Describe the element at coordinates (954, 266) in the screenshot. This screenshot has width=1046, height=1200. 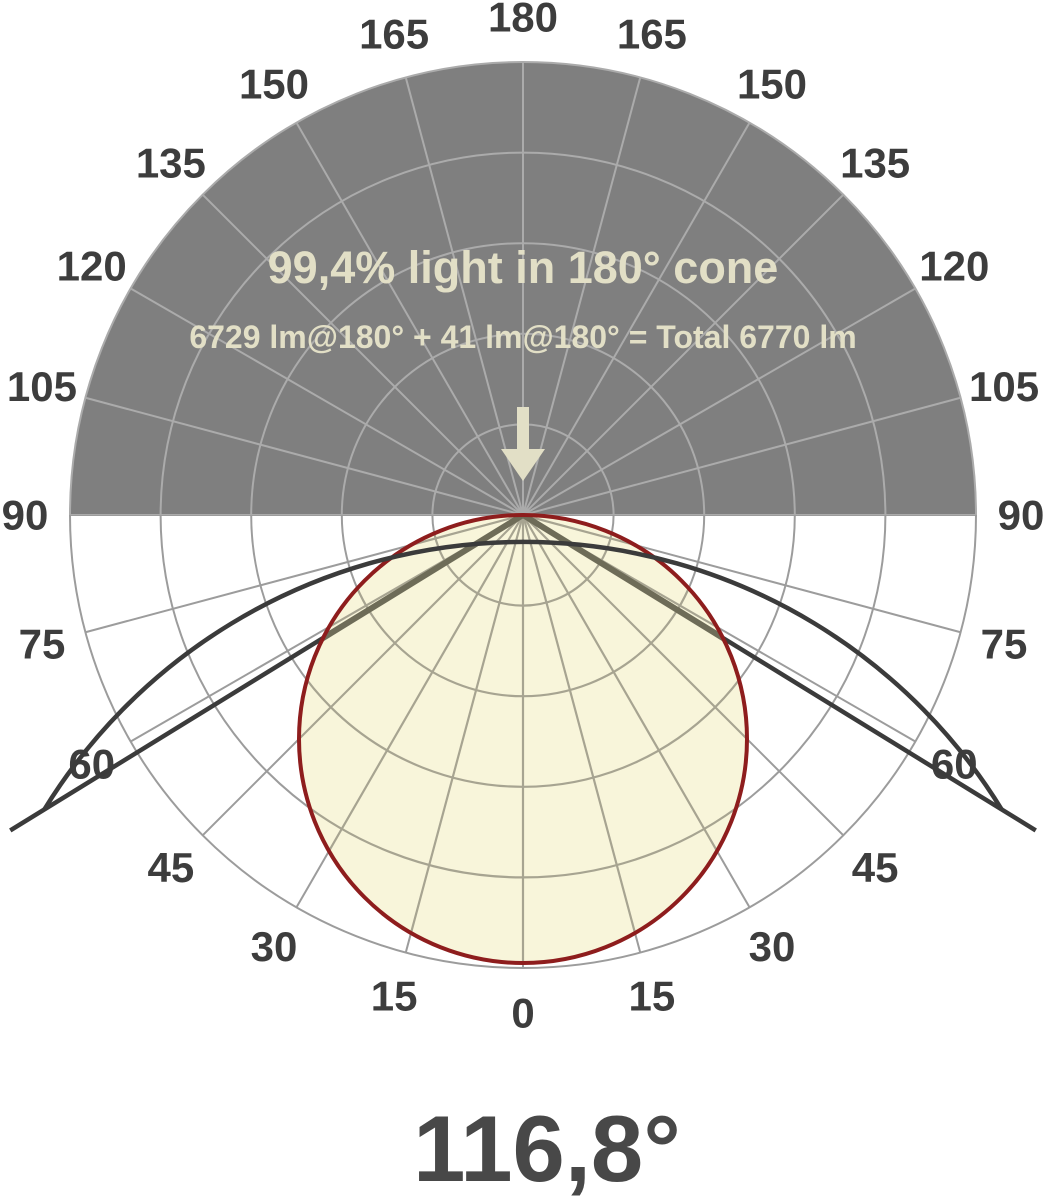
I see `angle-tick-label-120-right: 120` at that location.